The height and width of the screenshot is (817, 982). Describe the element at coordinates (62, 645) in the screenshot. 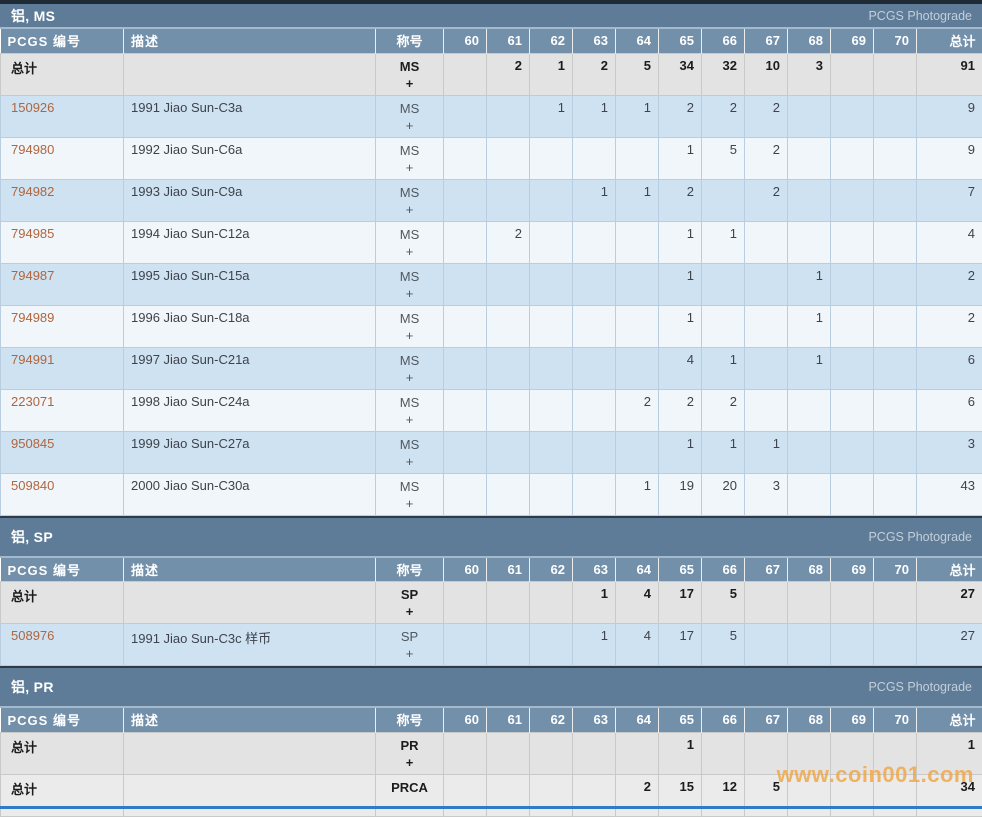

I see `pcgs-number-cell: 508976` at that location.